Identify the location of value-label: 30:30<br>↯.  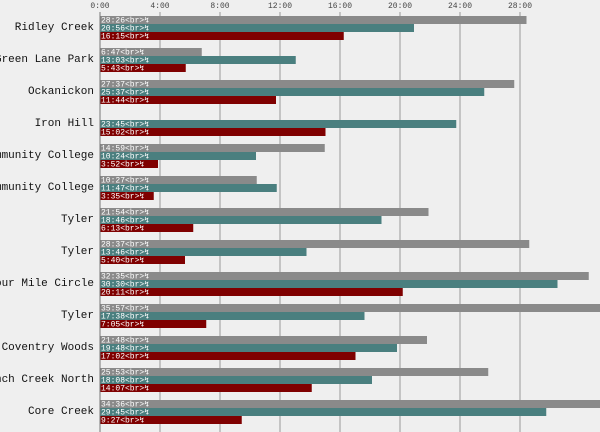
(125, 285).